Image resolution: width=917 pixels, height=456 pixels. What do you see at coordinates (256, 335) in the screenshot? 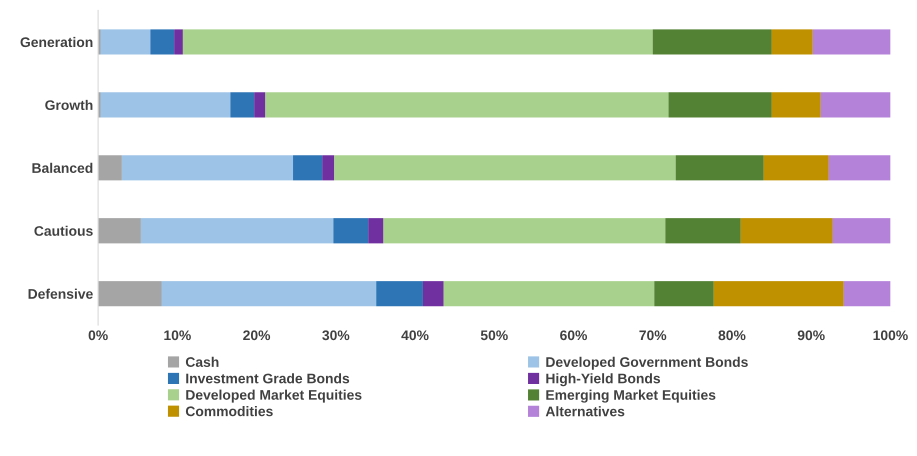
I see `x-tick-label: 20%` at bounding box center [256, 335].